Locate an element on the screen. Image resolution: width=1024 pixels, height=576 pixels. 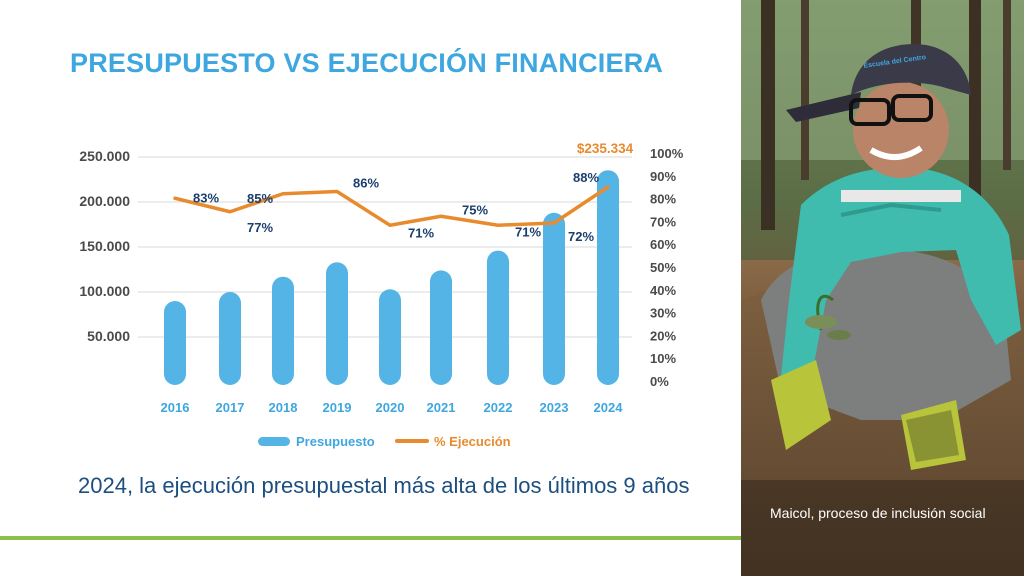
slide-title: PRESUPUESTO VS EJECUCIÓN FINANCIERA is located at coordinates (367, 63).